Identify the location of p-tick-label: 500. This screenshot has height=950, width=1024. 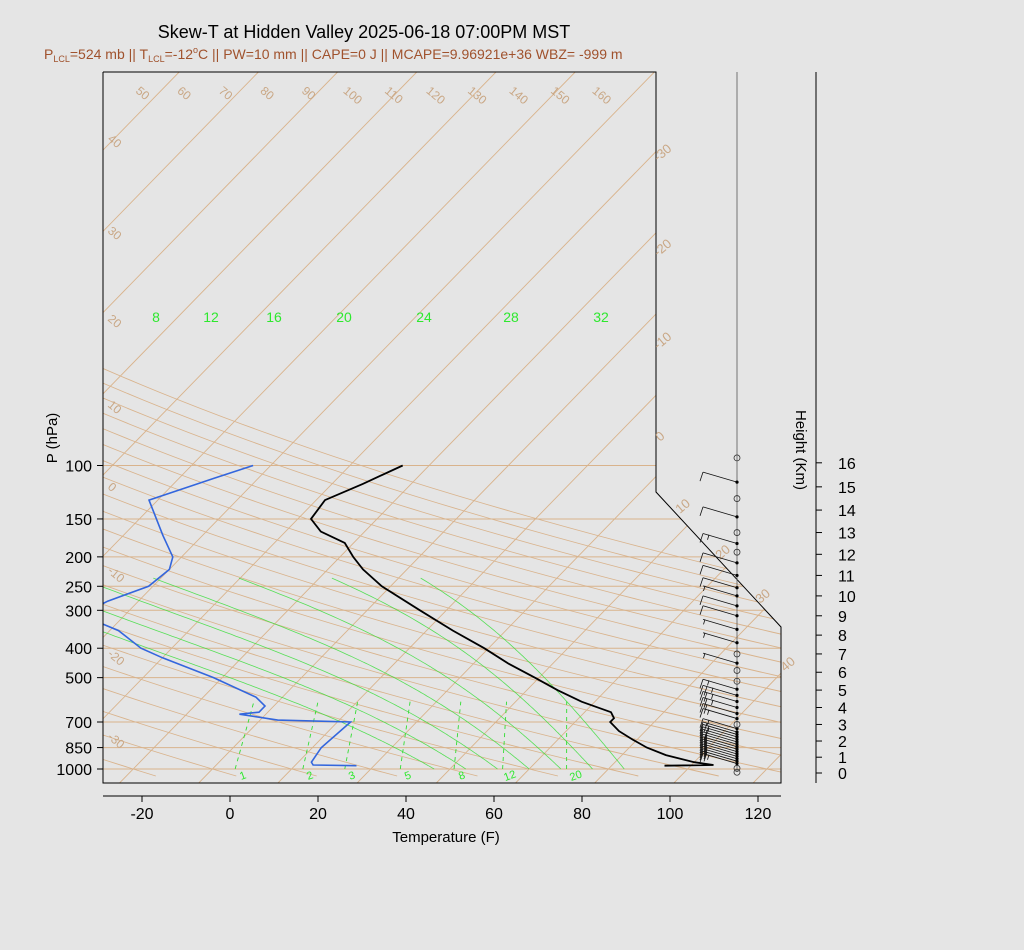
(78, 679).